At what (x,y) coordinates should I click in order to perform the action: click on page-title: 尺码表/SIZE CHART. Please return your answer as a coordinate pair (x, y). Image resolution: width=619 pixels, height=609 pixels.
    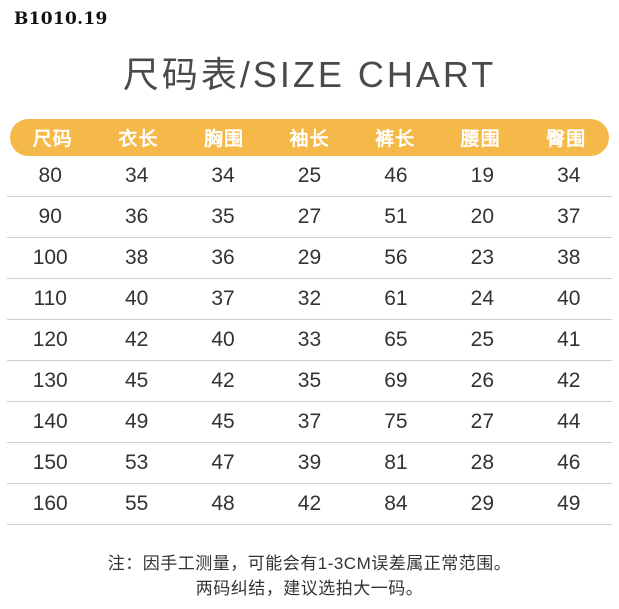
    Looking at the image, I should click on (309, 74).